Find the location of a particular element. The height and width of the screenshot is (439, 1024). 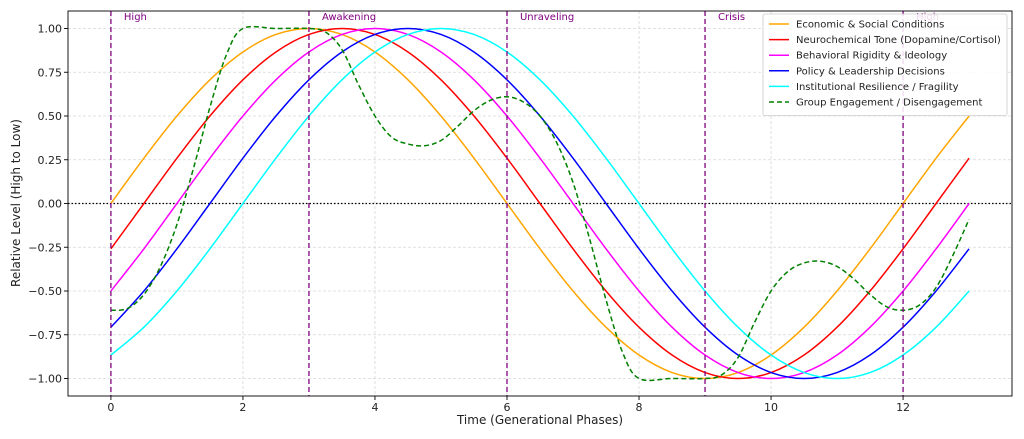

x-tick-label: 8 is located at coordinates (639, 407).